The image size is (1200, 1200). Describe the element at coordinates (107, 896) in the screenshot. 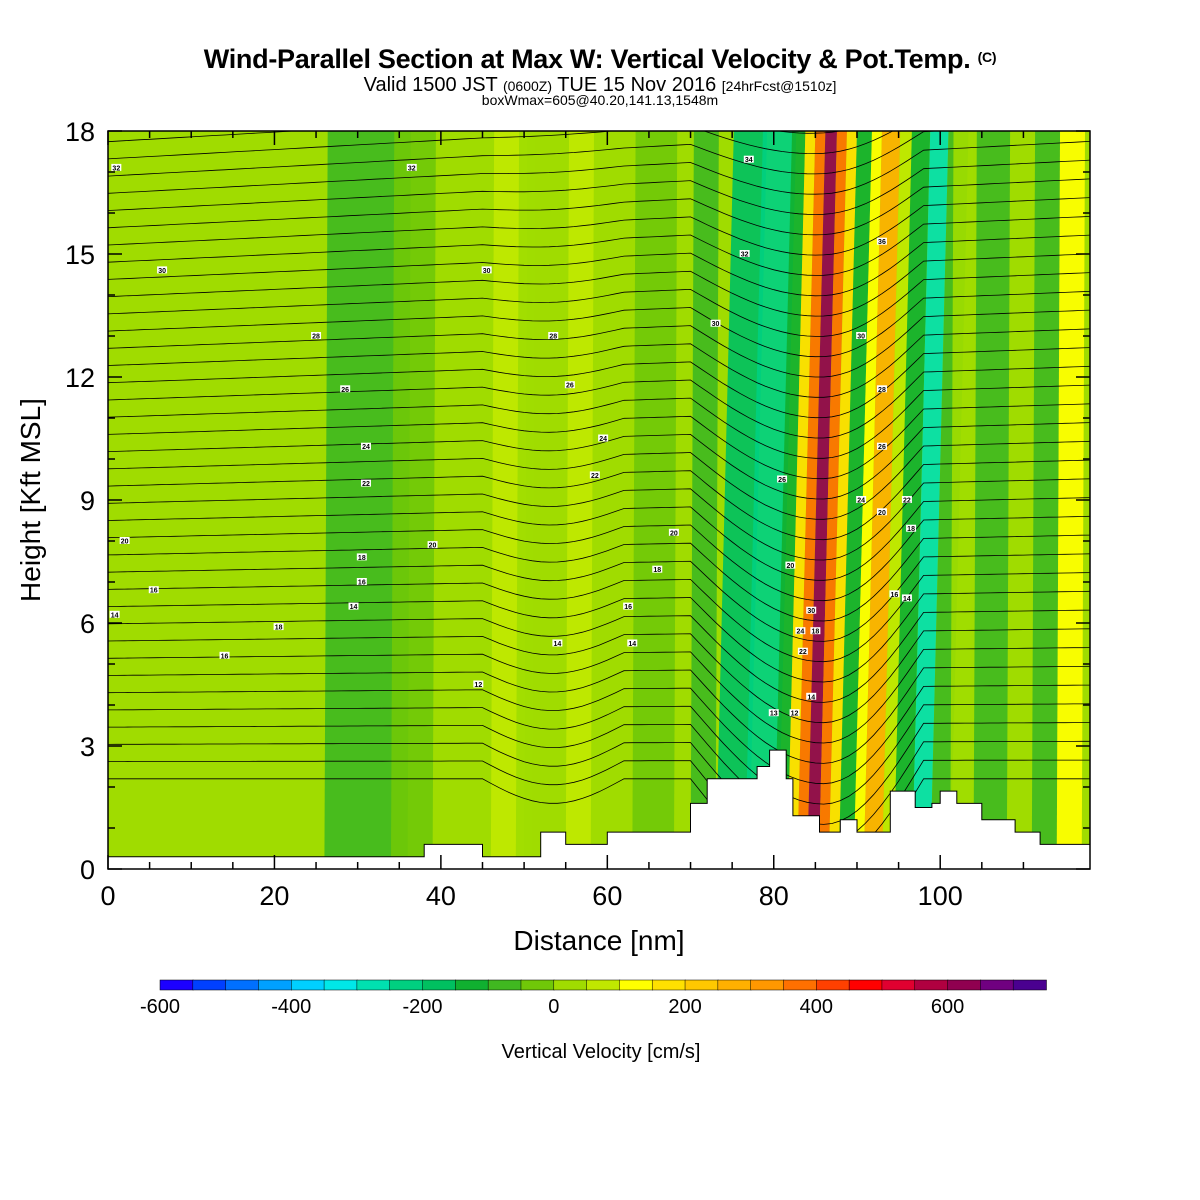

I see `x-tick-label-0: 0` at that location.